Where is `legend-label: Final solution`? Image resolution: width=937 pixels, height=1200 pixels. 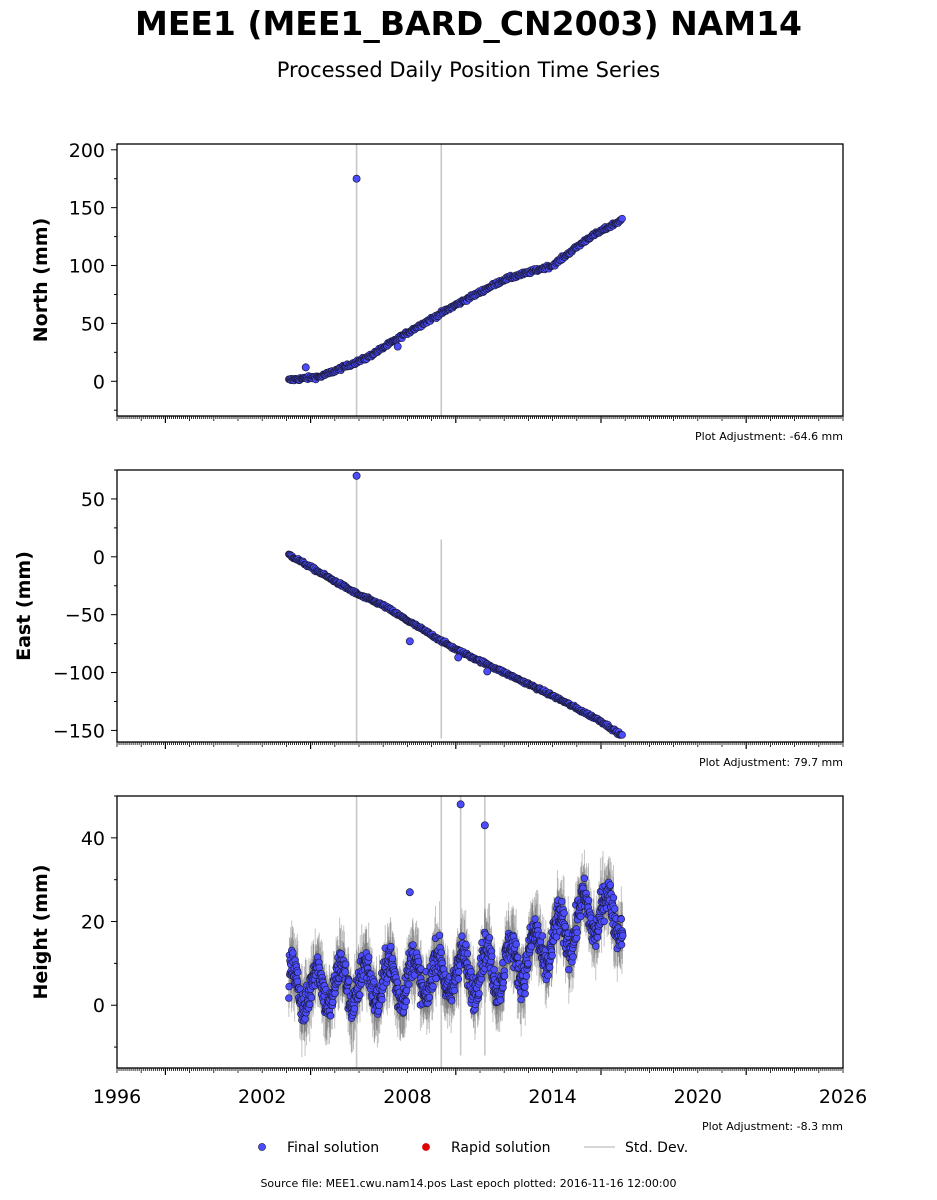 legend-label: Final solution is located at coordinates (333, 1148).